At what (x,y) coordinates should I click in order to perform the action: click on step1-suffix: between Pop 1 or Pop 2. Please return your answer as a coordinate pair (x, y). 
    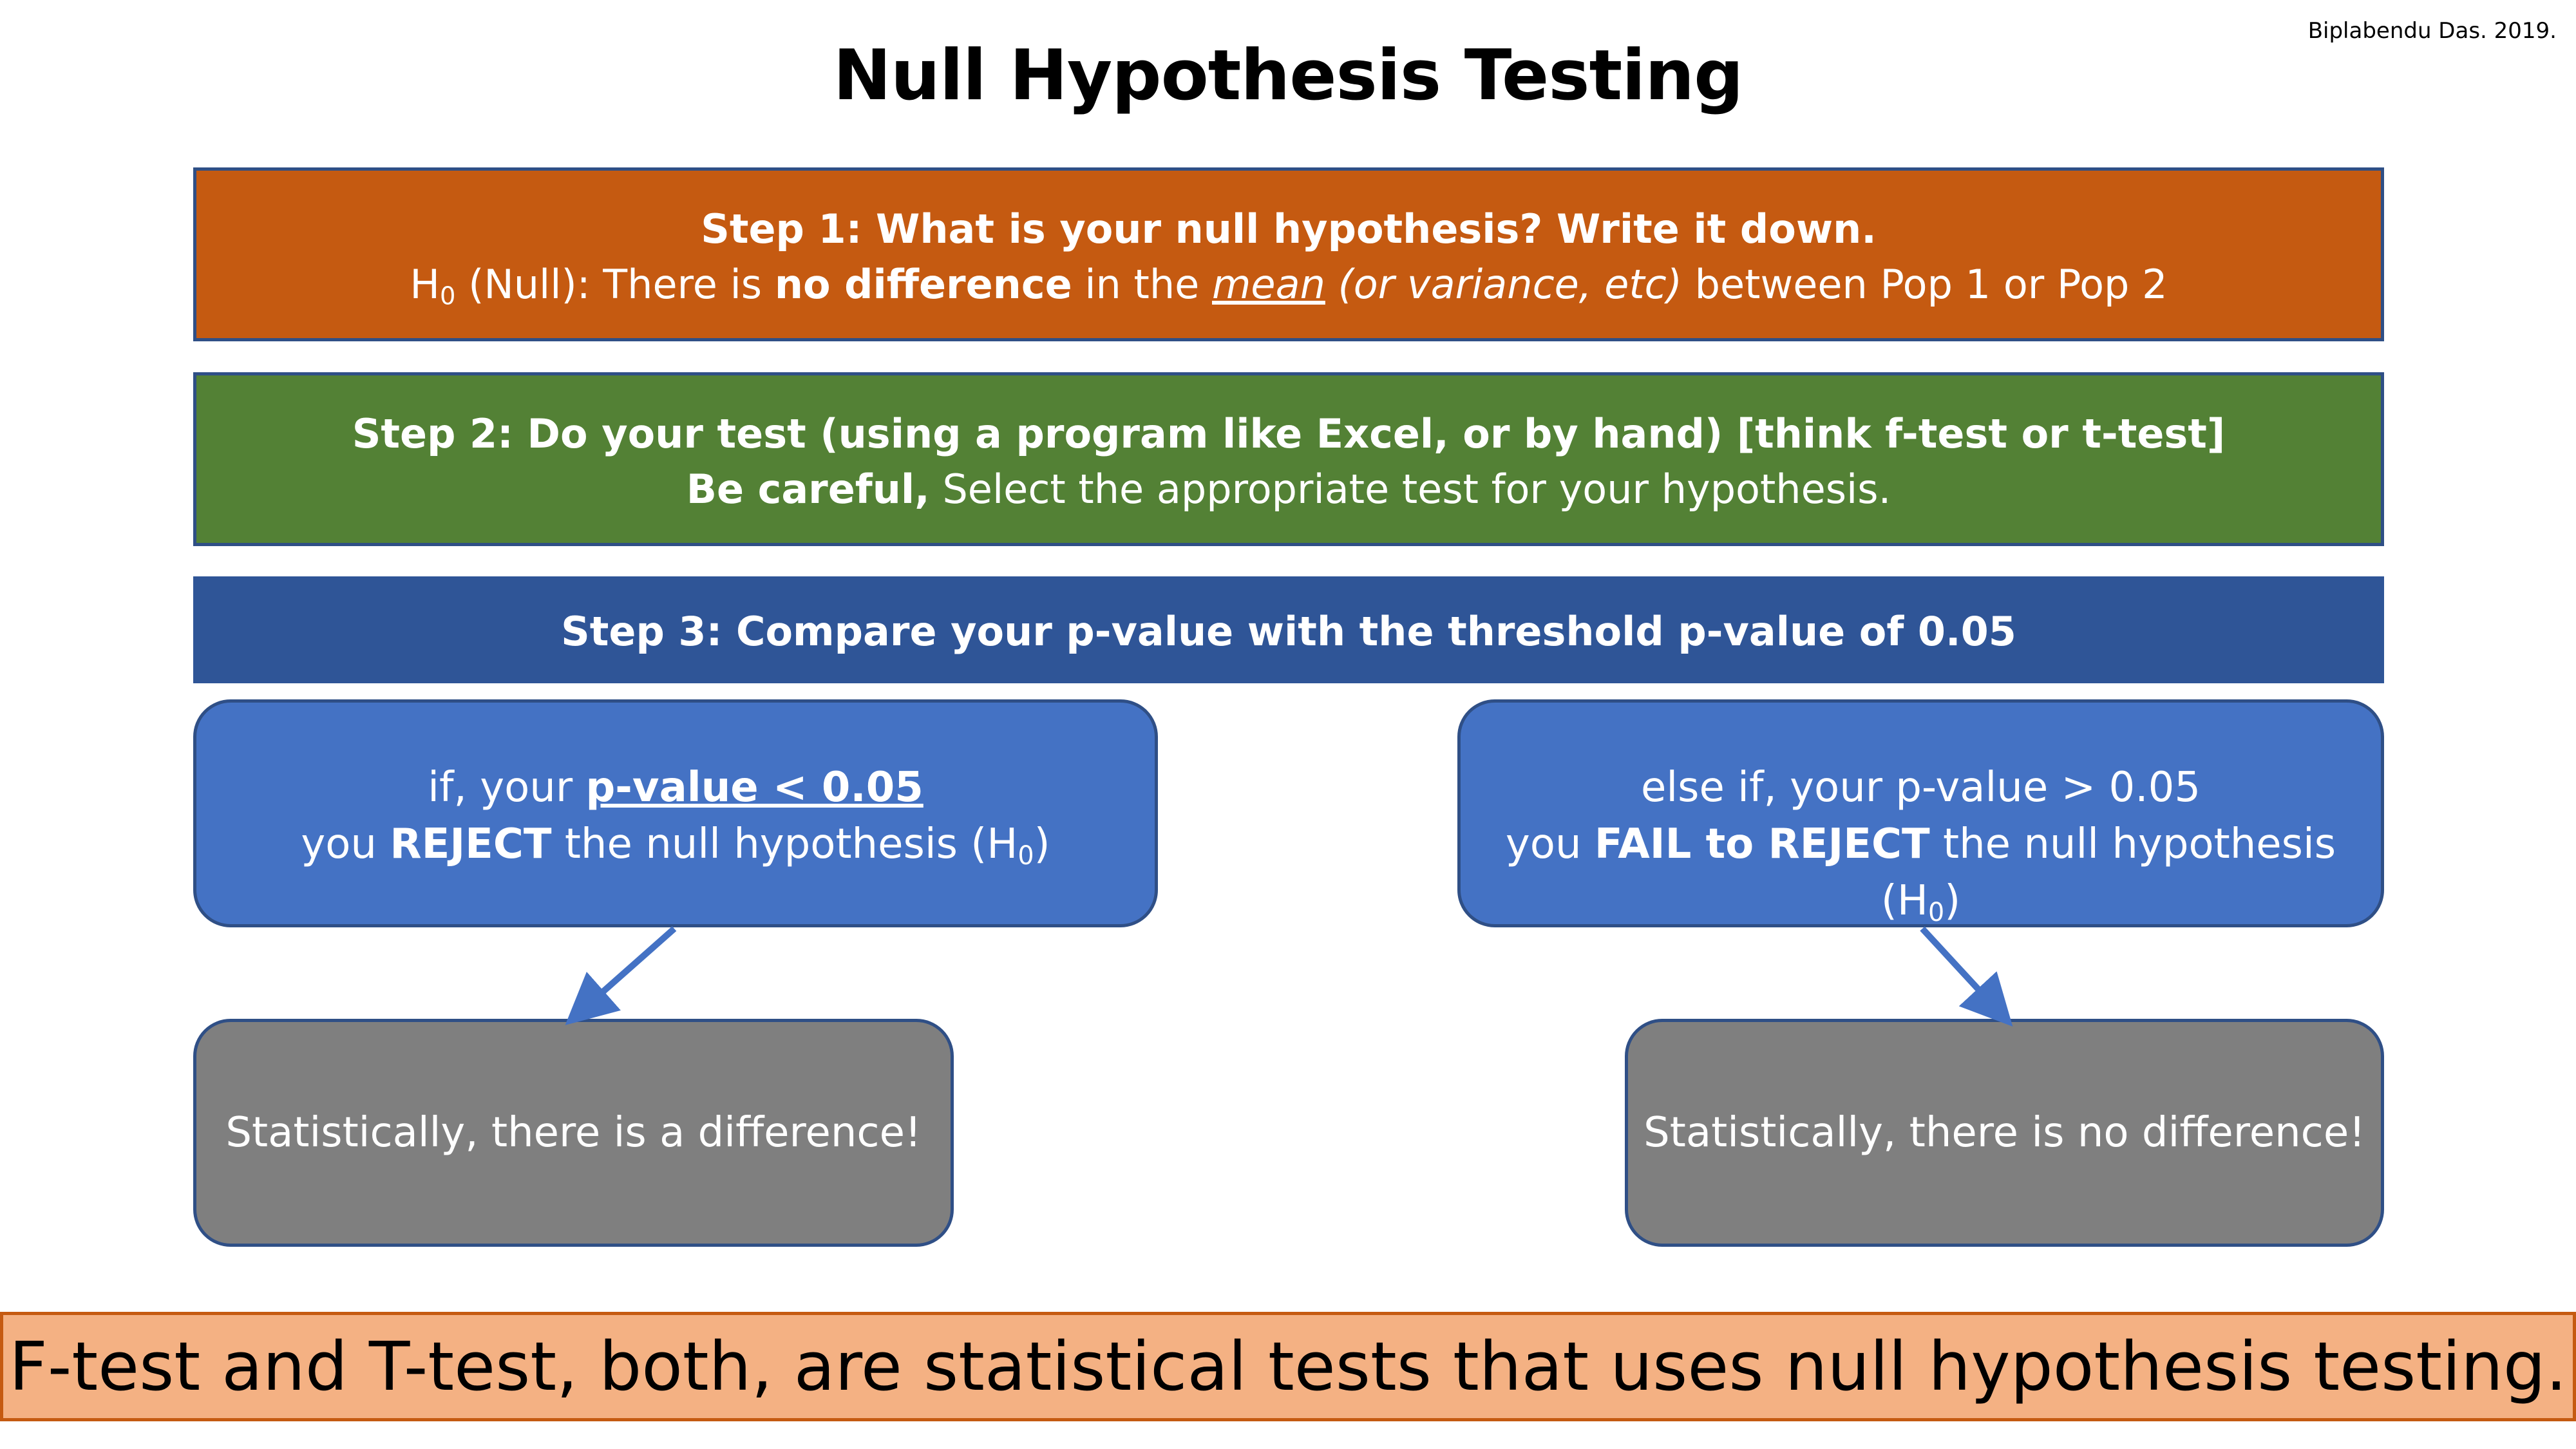
    Looking at the image, I should click on (1925, 285).